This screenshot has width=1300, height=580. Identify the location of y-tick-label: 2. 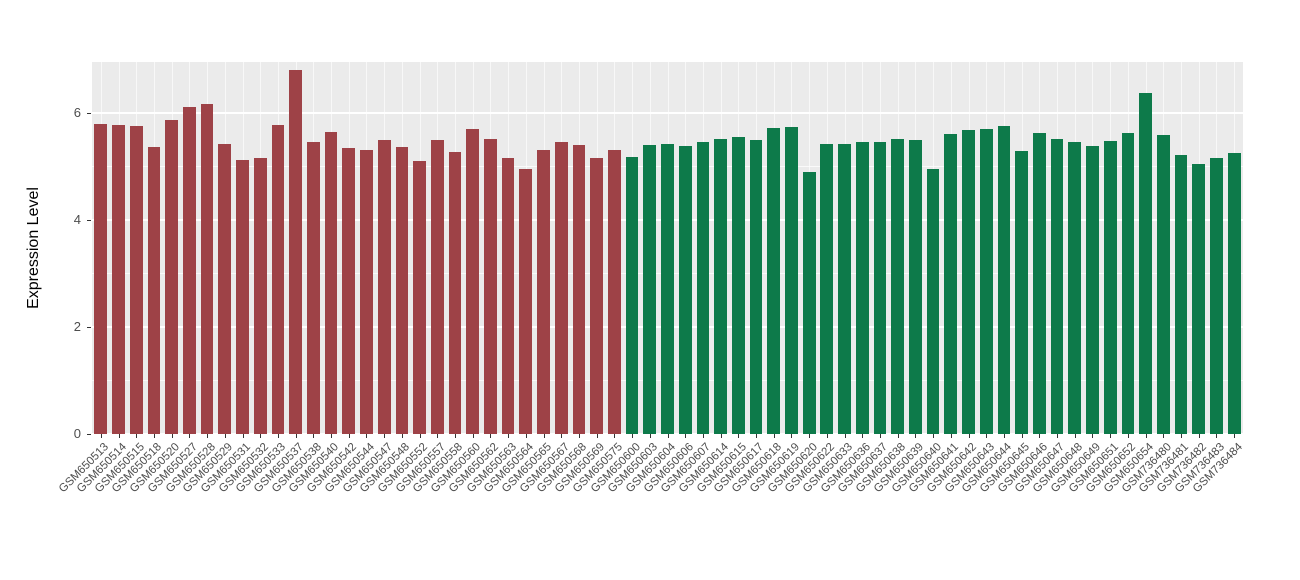
(77, 326).